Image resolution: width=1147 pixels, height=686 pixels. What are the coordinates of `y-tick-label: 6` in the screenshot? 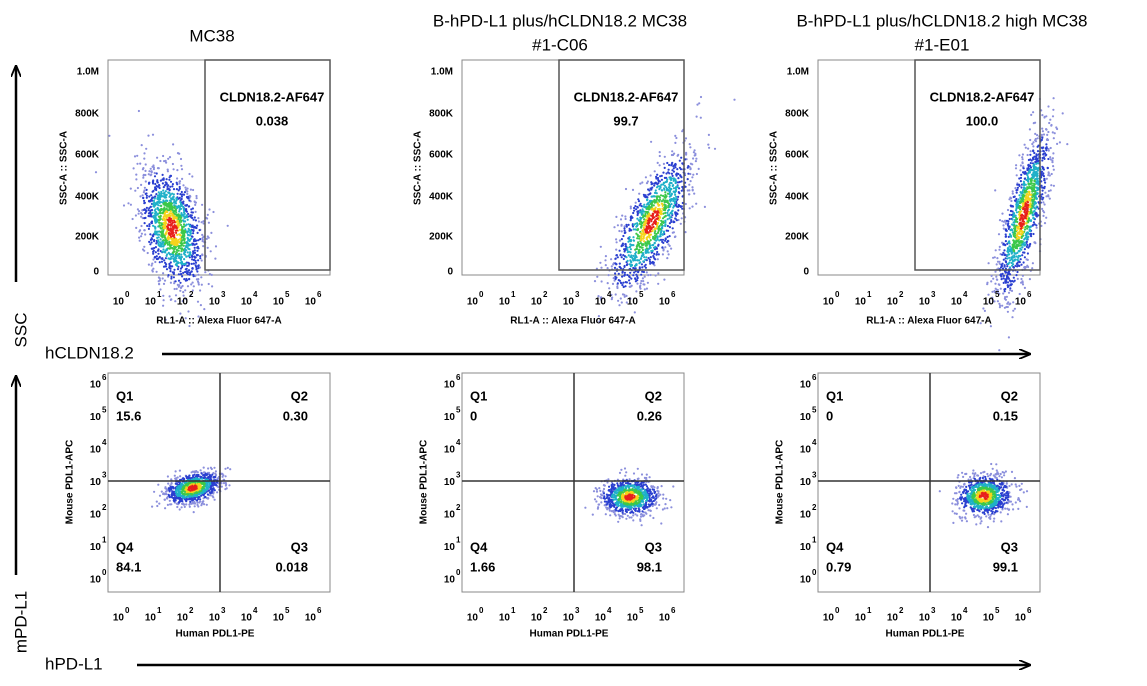 It's located at (458, 377).